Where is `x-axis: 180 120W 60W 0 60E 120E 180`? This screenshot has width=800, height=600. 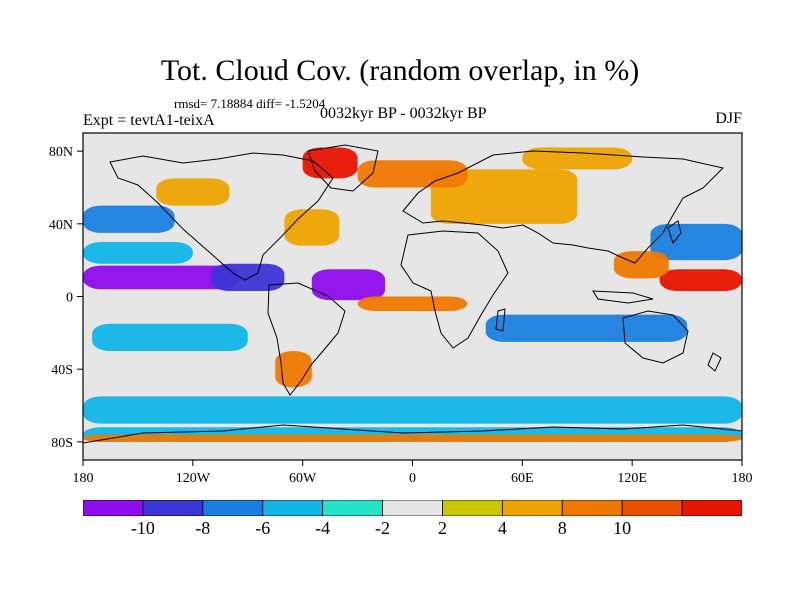
x-axis: 180 120W 60W 0 60E 120E 180 is located at coordinates (413, 473).